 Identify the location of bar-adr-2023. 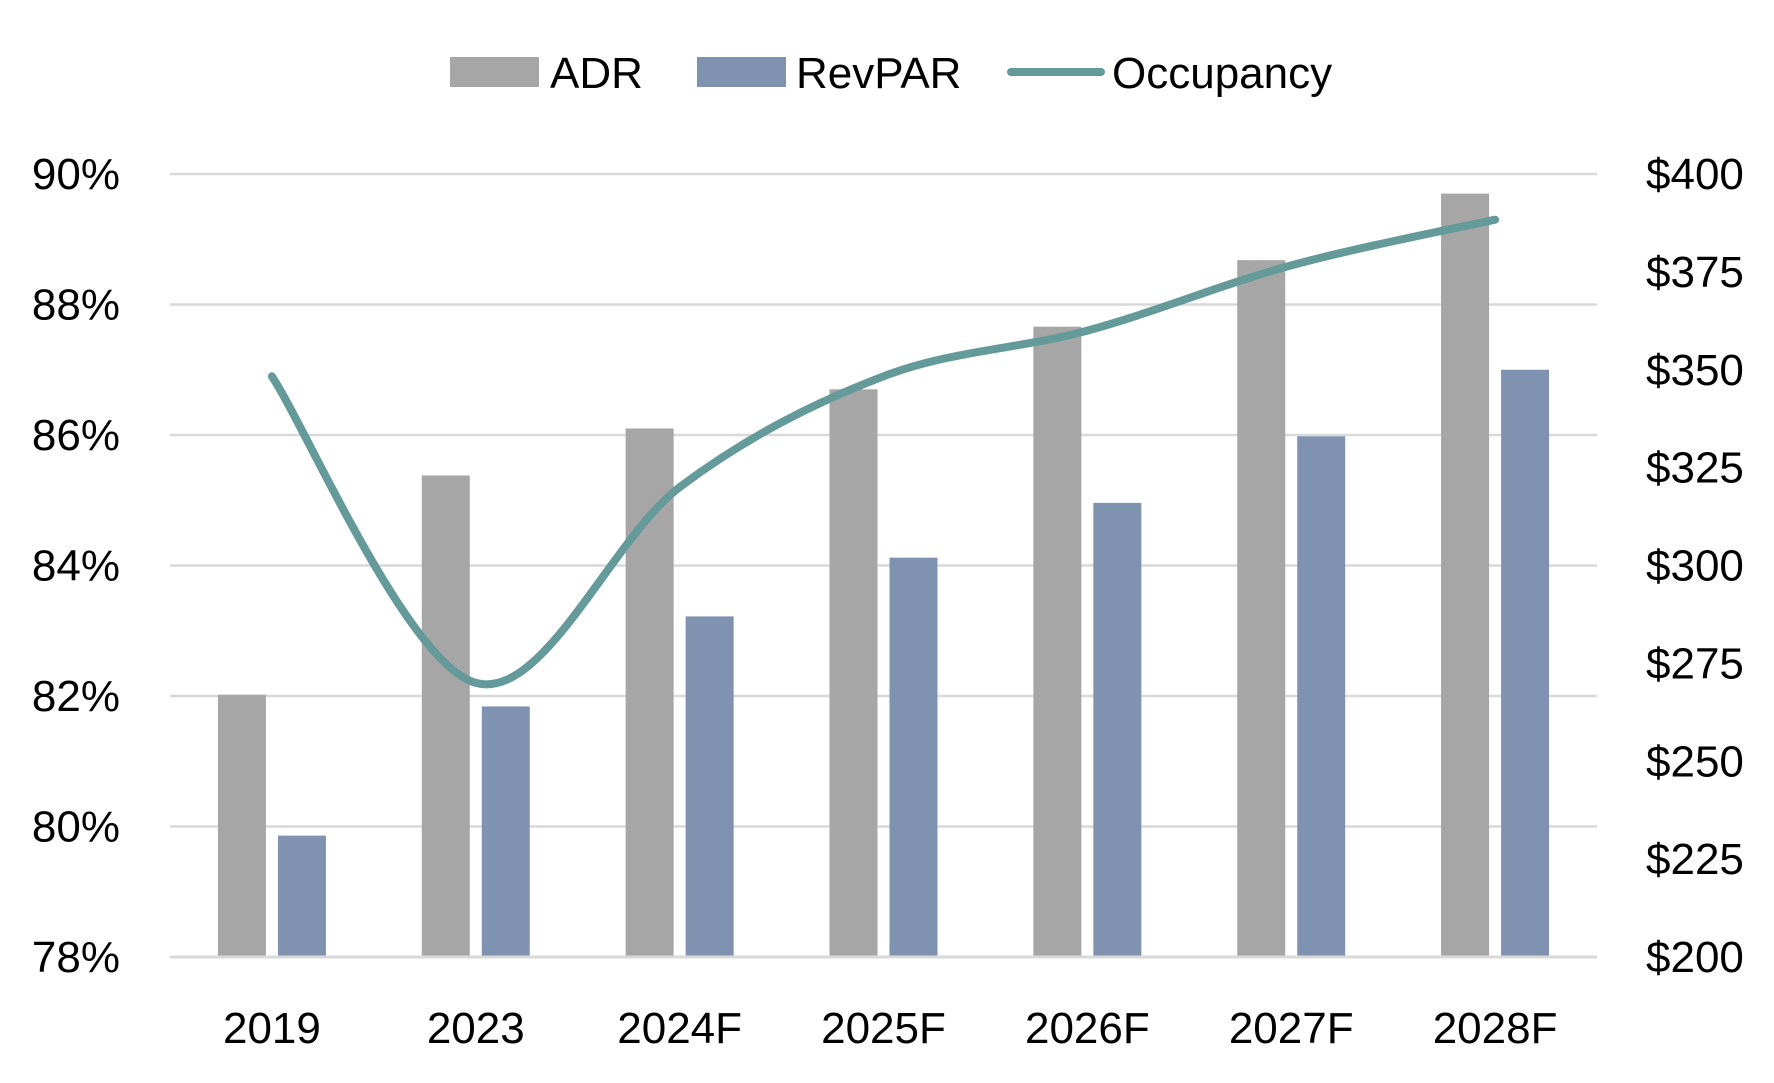
(445, 716).